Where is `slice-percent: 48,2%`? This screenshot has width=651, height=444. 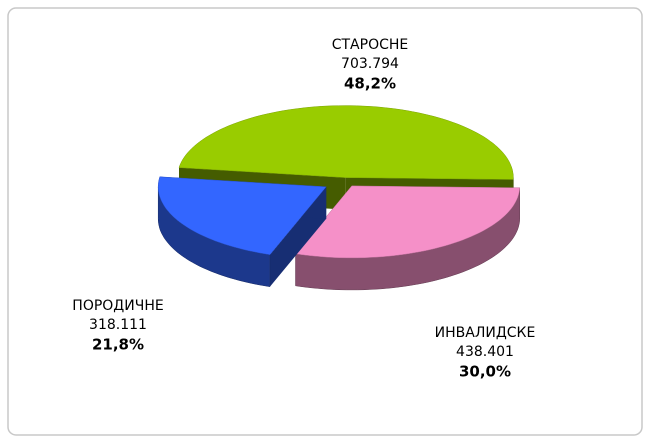
slice-percent: 48,2% is located at coordinates (370, 84).